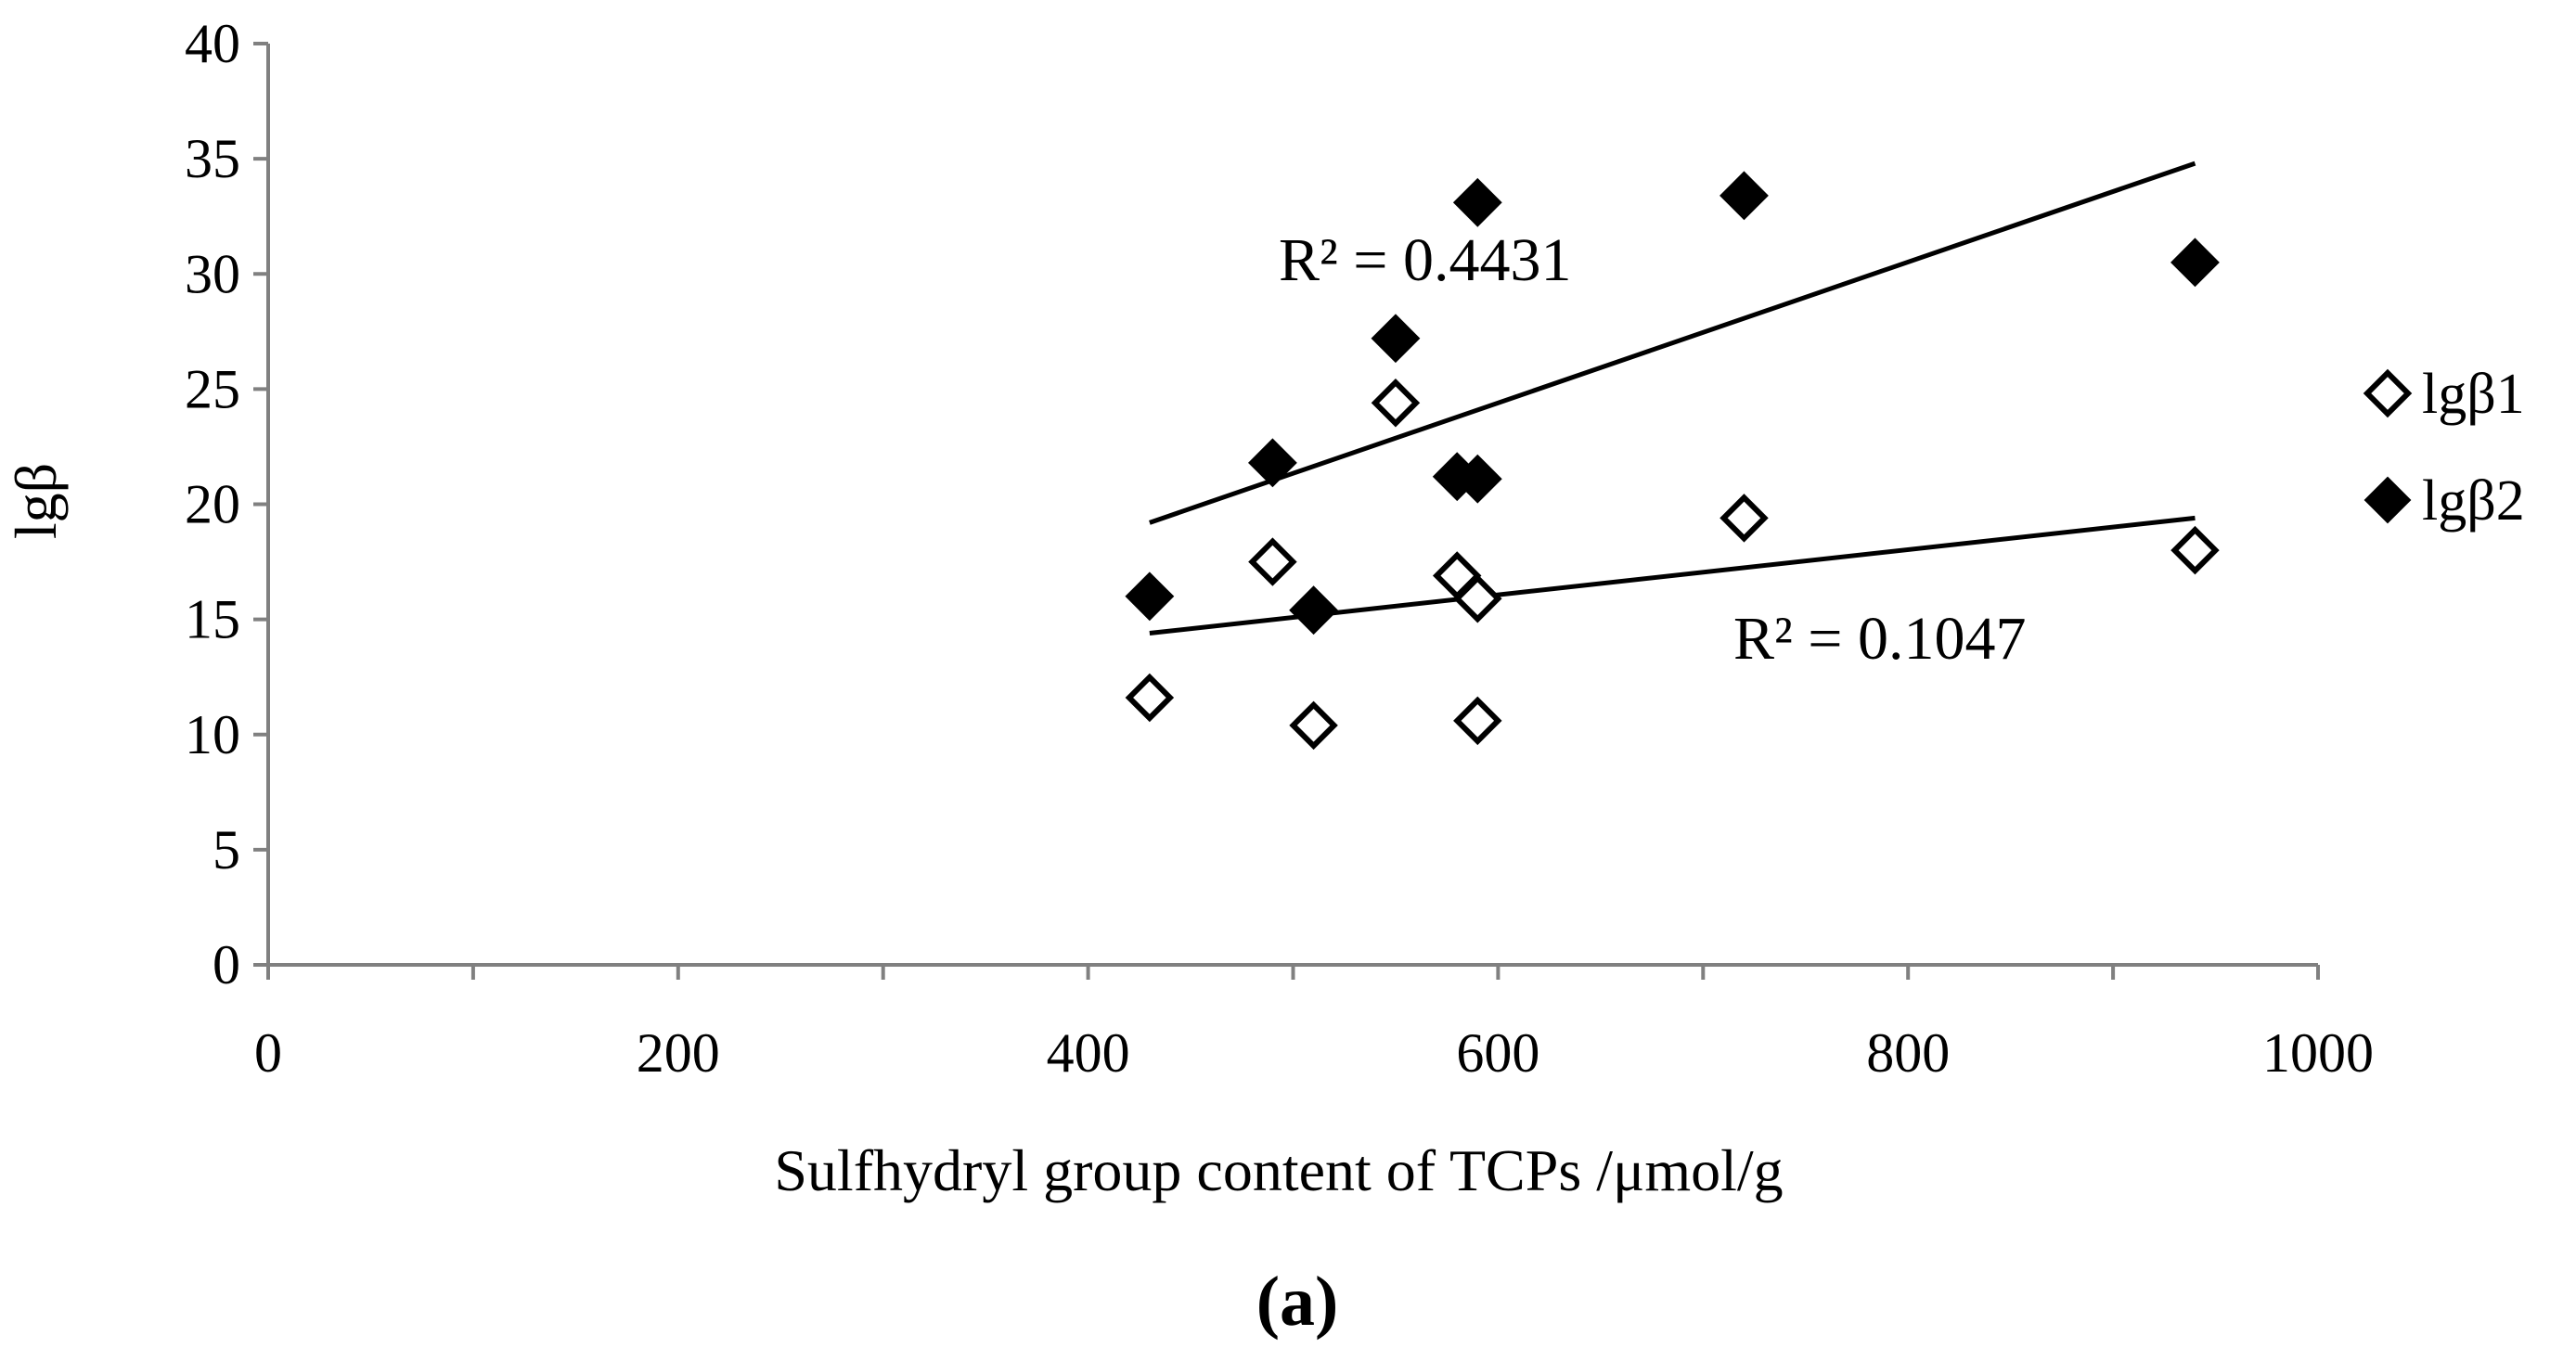  What do you see at coordinates (1908, 1053) in the screenshot?
I see `x-tick-label: 800` at bounding box center [1908, 1053].